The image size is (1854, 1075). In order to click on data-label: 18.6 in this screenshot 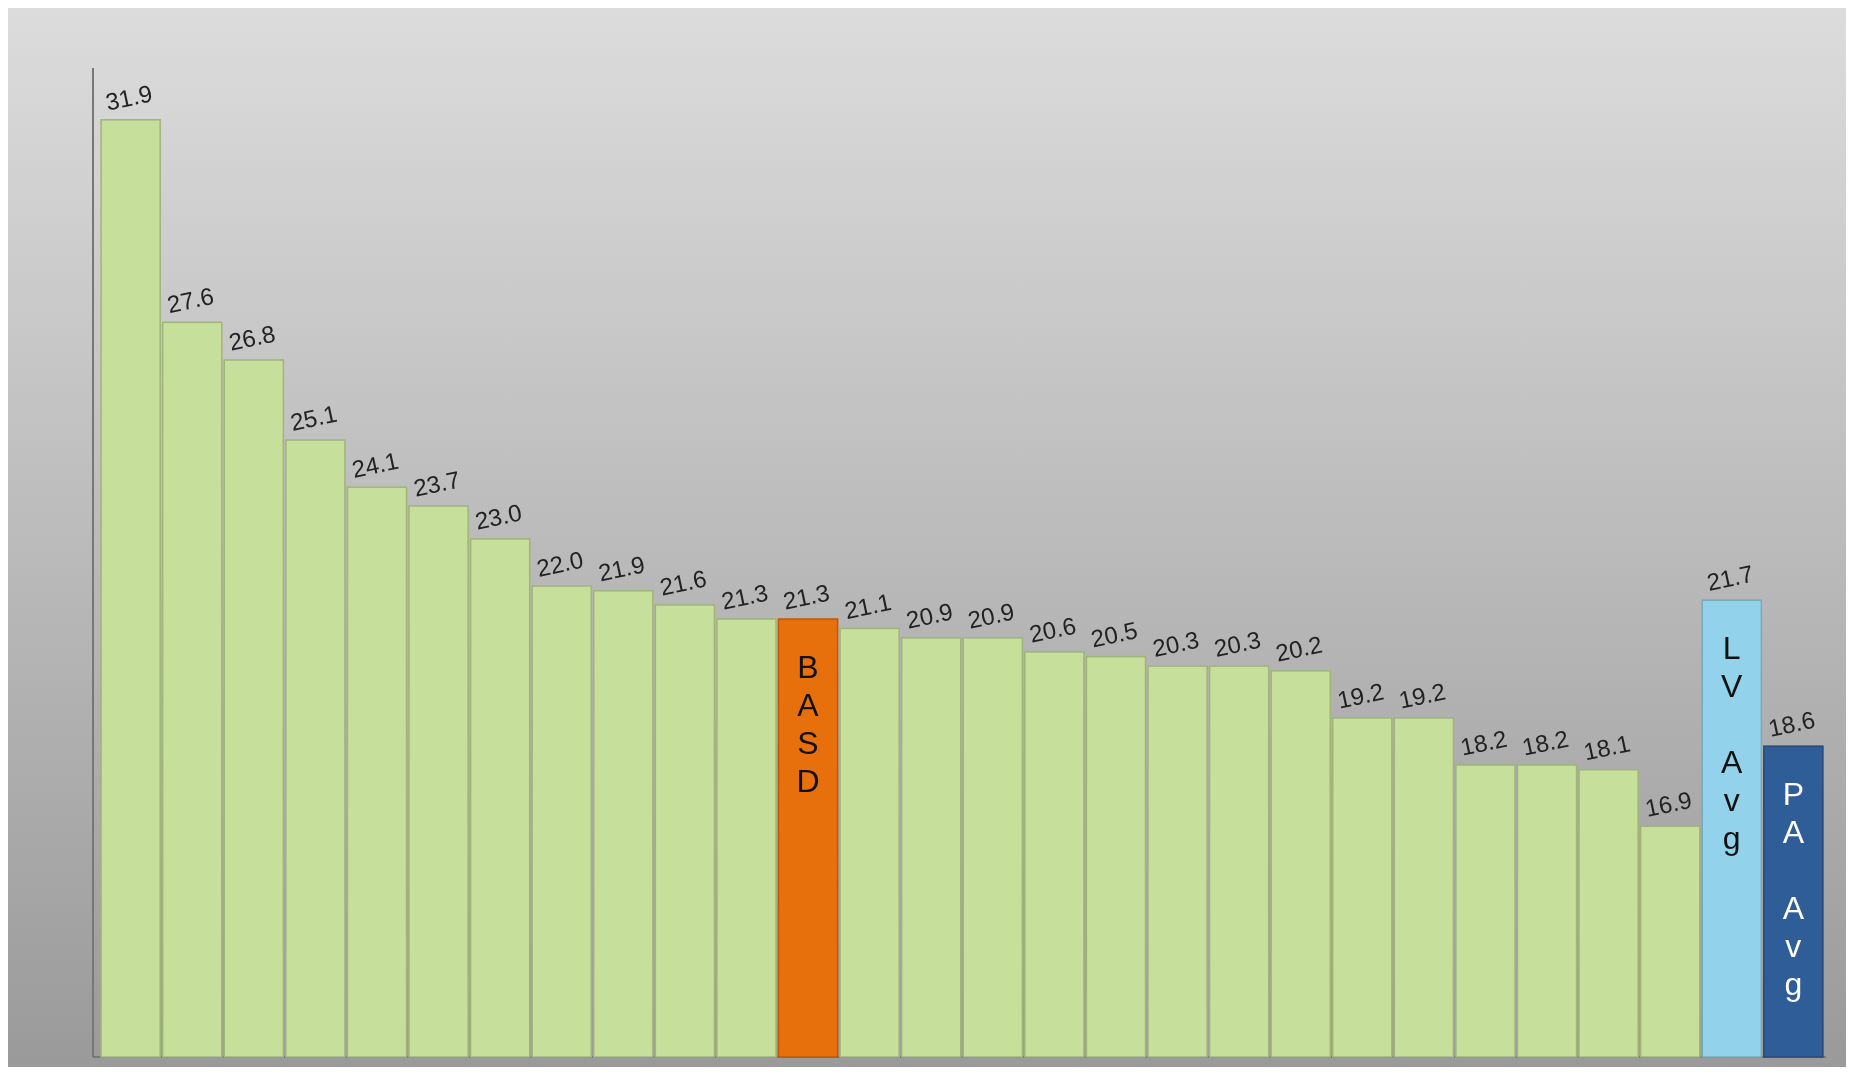, I will do `click(1791, 723)`.